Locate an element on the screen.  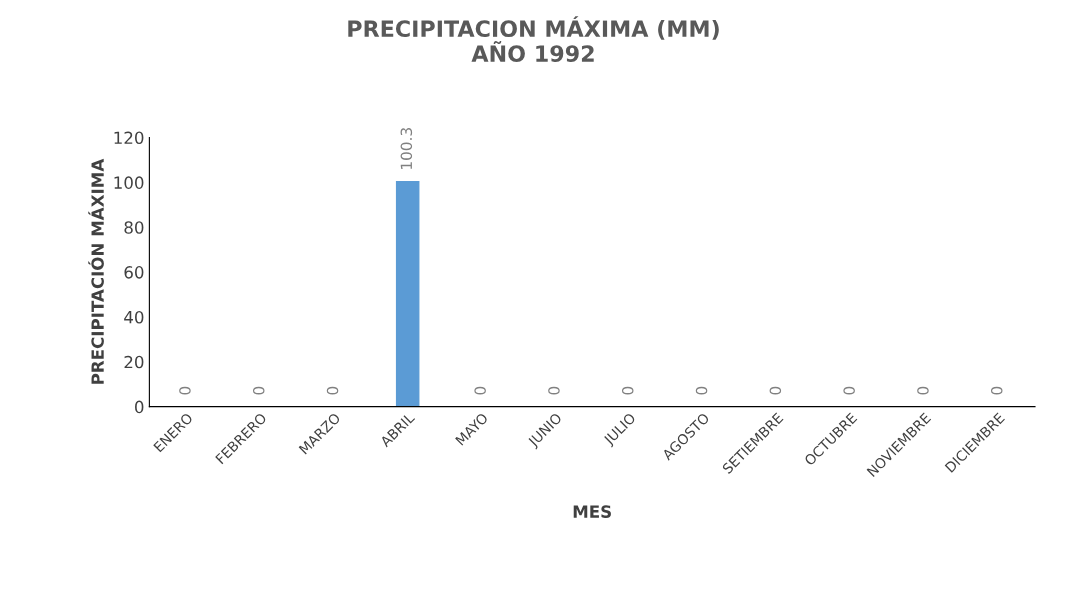
y-tick-label: 60 is located at coordinates (134, 272).